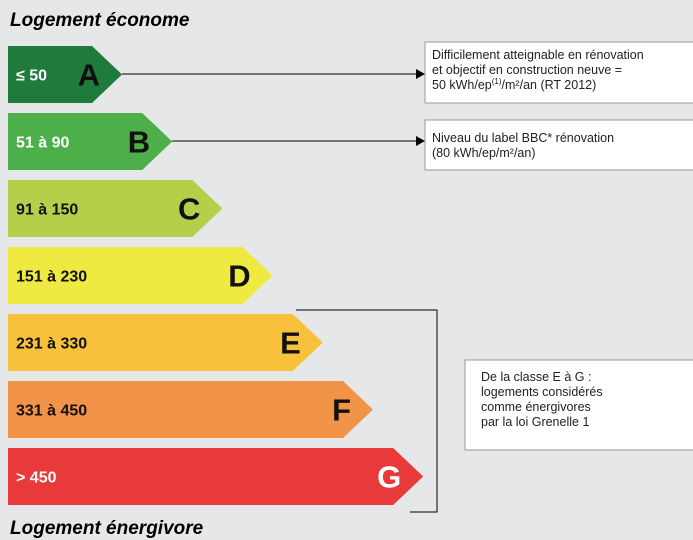  What do you see at coordinates (36, 478) in the screenshot?
I see `class-range: > 450` at bounding box center [36, 478].